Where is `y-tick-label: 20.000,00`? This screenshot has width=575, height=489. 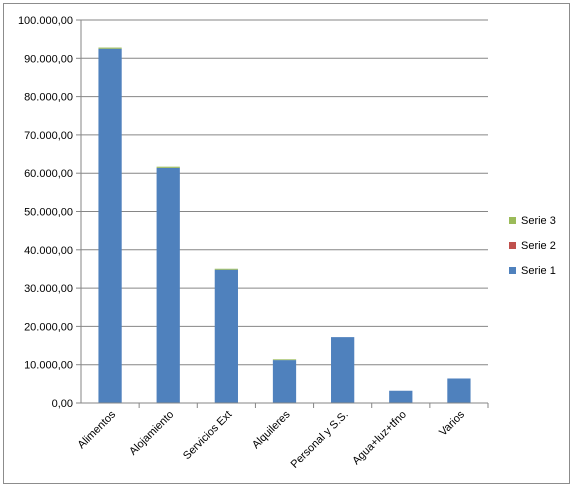
y-tick-label: 20.000,00 is located at coordinates (48, 327).